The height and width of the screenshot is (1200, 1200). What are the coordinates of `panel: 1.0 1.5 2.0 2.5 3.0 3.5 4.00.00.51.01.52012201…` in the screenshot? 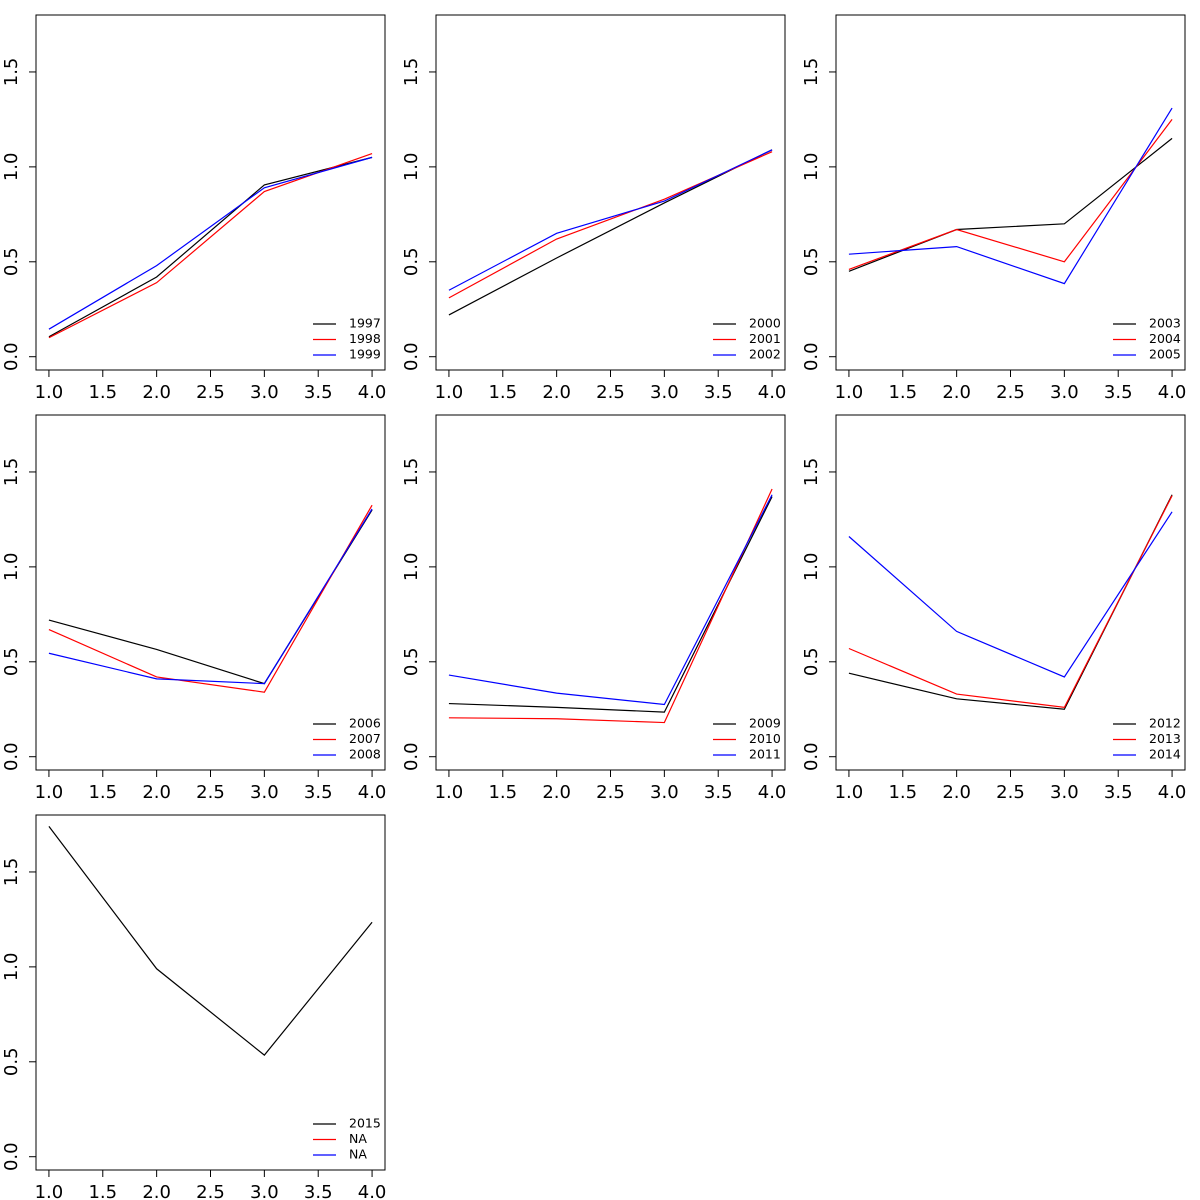 It's located at (994, 608).